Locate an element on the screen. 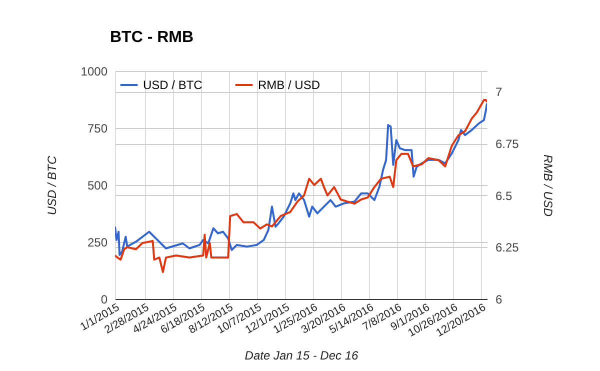  y-tick-label: 250 is located at coordinates (97, 243).